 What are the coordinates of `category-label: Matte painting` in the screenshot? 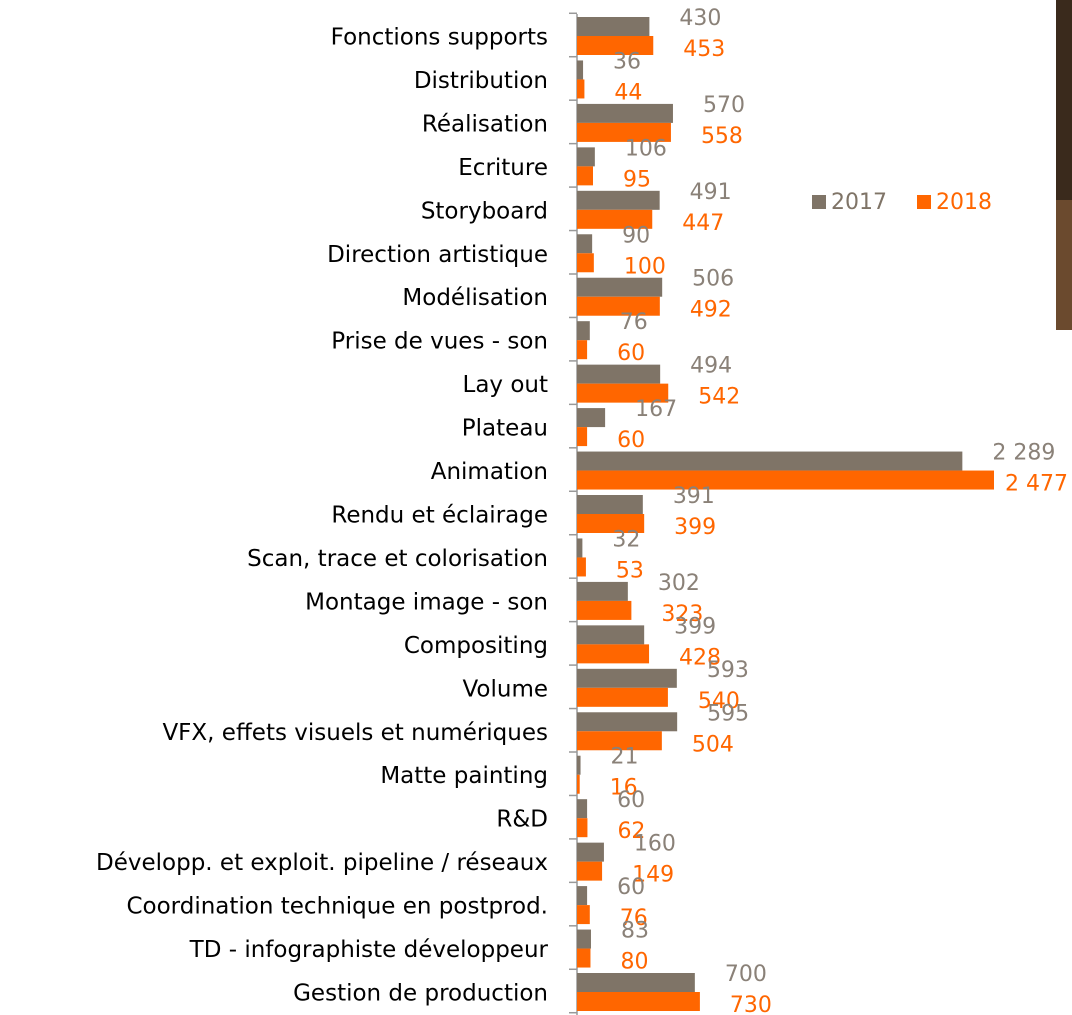 It's located at (464, 776).